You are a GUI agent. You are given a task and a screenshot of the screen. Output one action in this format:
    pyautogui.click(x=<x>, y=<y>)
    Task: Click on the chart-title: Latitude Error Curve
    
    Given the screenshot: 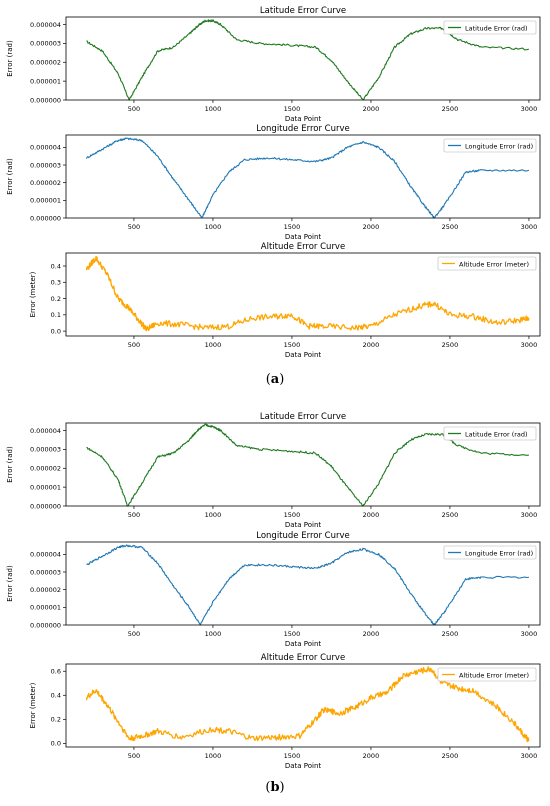 What is the action you would take?
    pyautogui.click(x=303, y=11)
    